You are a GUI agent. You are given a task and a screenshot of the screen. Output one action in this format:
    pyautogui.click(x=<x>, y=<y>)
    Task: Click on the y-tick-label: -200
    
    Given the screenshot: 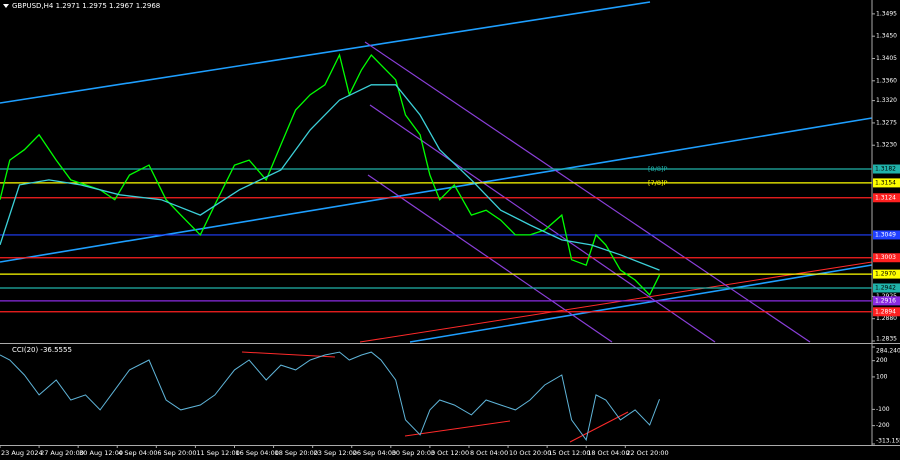 What is the action you would take?
    pyautogui.click(x=883, y=425)
    